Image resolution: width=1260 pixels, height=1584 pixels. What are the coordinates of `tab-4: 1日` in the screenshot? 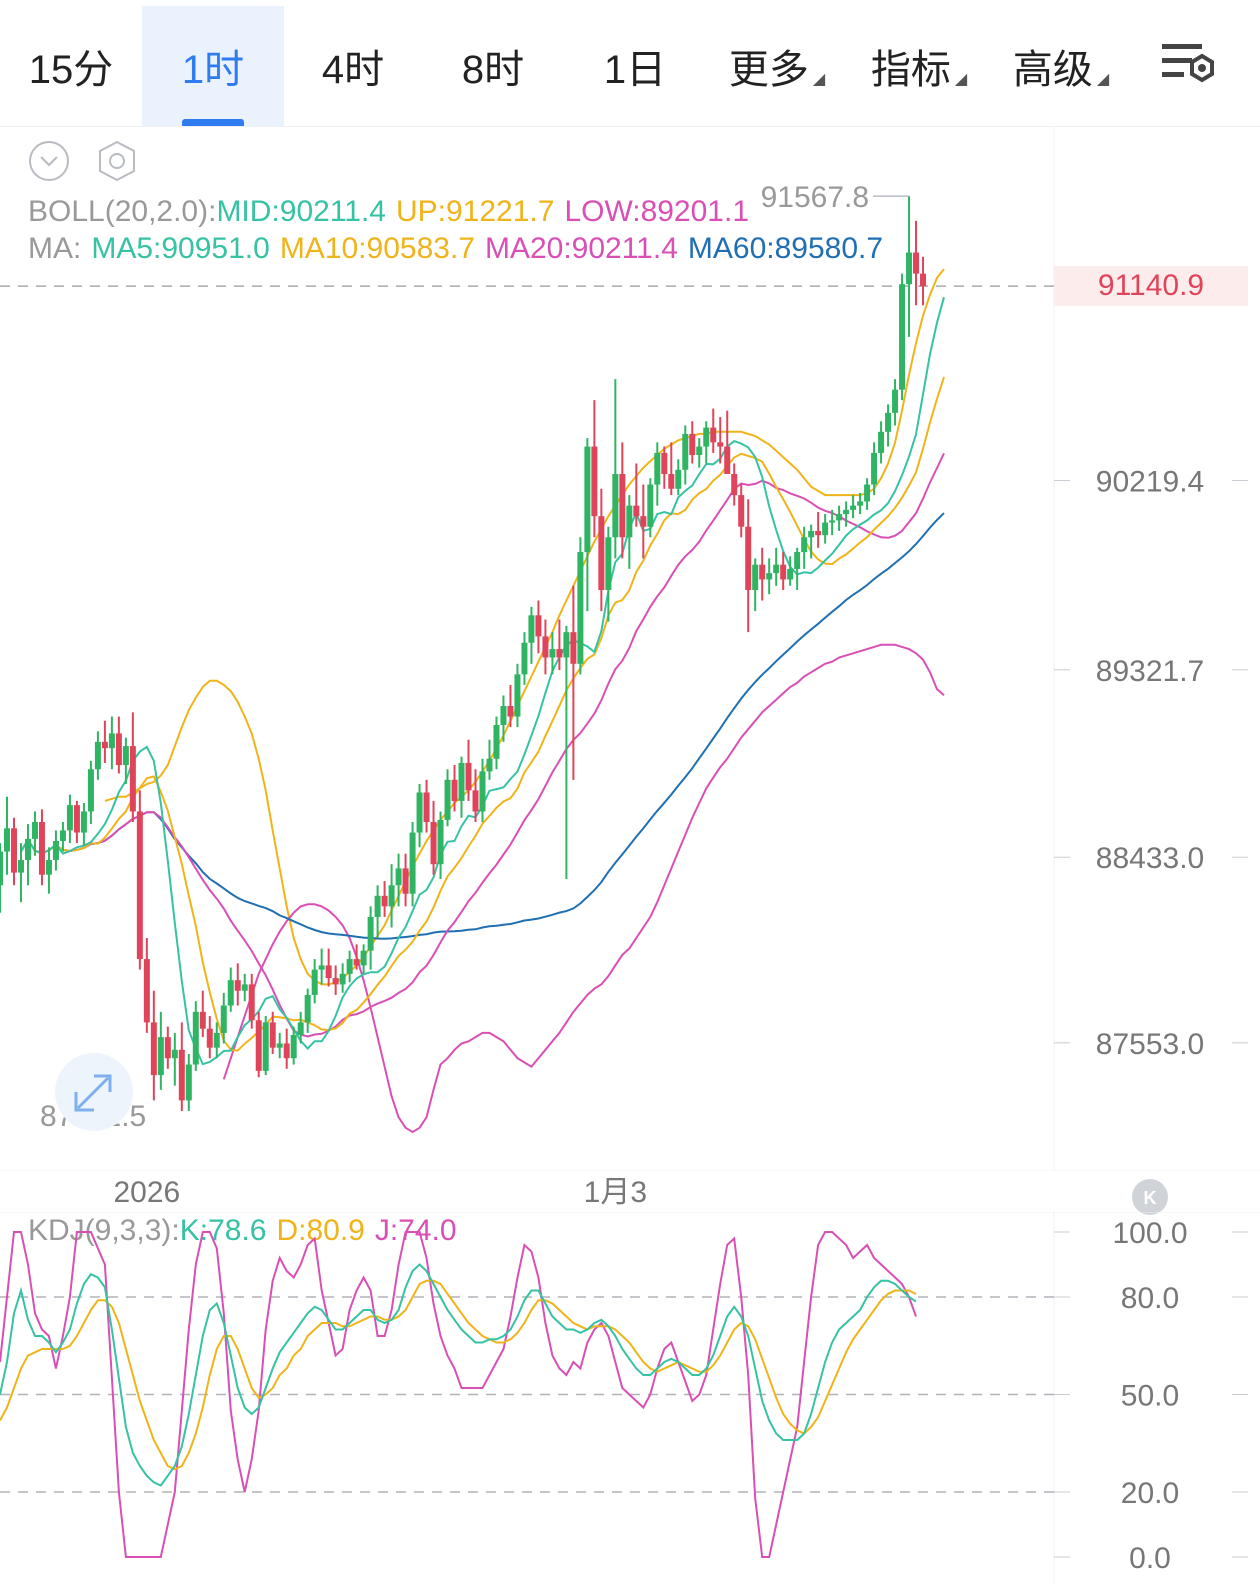 It's located at (635, 66).